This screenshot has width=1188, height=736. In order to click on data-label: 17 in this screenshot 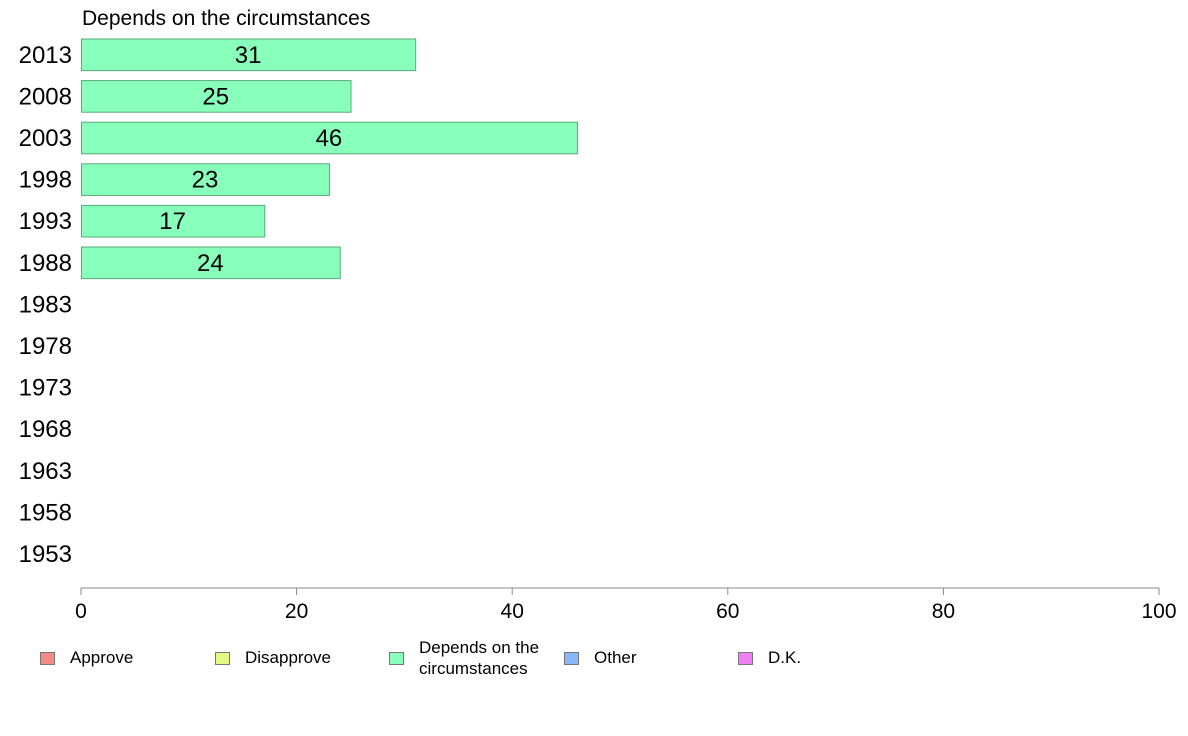, I will do `click(172, 221)`.